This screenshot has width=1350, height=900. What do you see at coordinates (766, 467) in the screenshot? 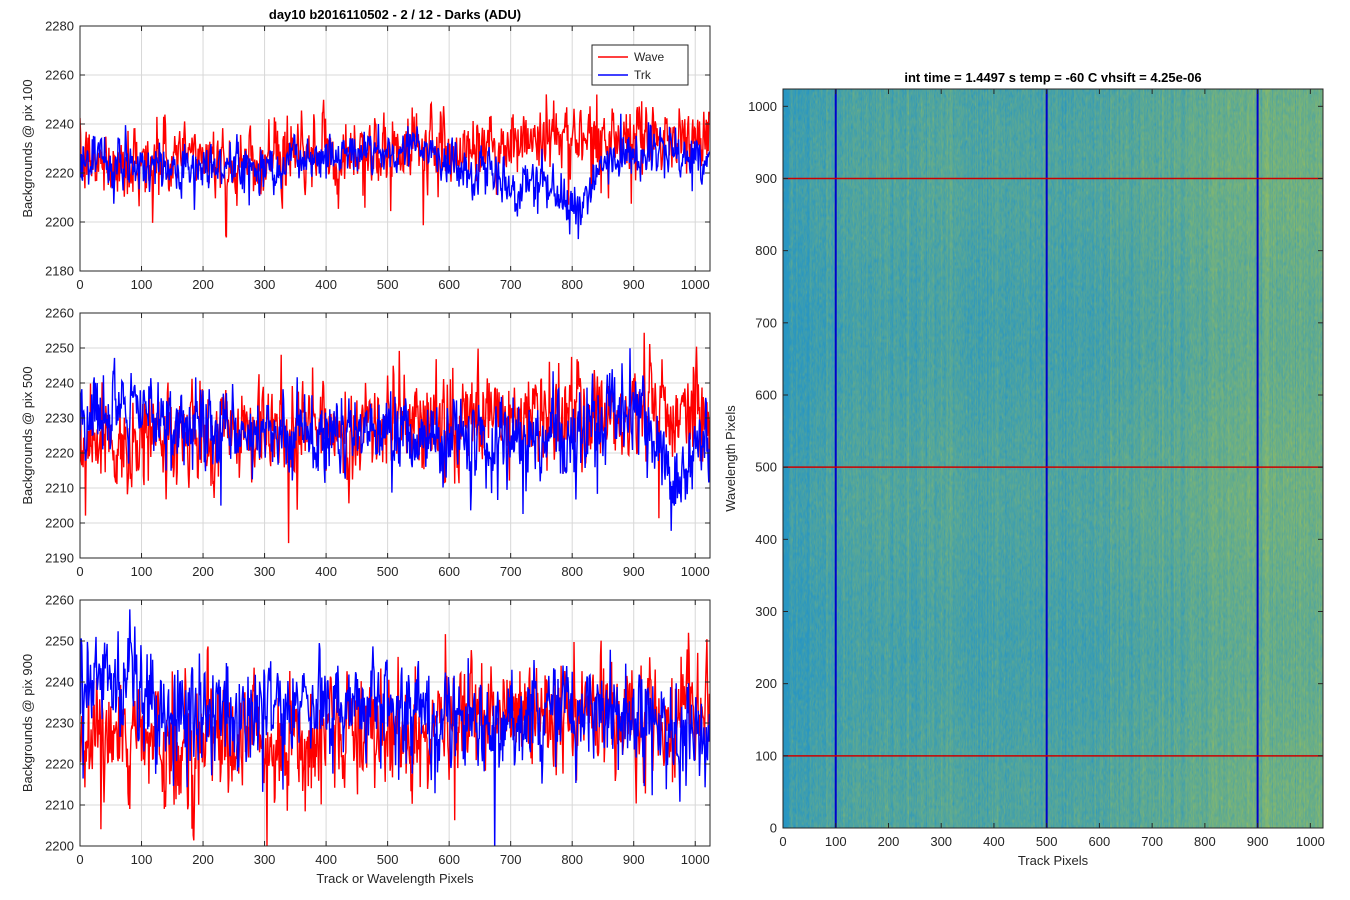
I see `y-tick-label: 500` at bounding box center [766, 467].